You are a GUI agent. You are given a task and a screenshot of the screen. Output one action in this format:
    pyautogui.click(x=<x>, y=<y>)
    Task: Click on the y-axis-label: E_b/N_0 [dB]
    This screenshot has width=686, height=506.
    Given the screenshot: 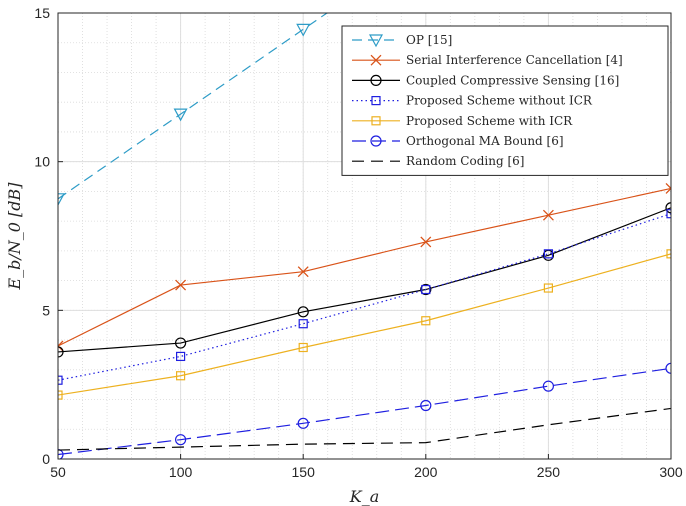 What is the action you would take?
    pyautogui.click(x=14, y=236)
    